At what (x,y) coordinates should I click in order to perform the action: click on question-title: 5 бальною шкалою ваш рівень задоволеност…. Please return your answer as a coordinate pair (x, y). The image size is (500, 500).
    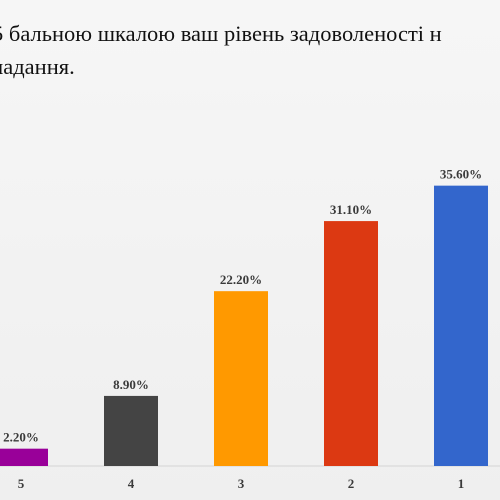
    Looking at the image, I should click on (250, 50).